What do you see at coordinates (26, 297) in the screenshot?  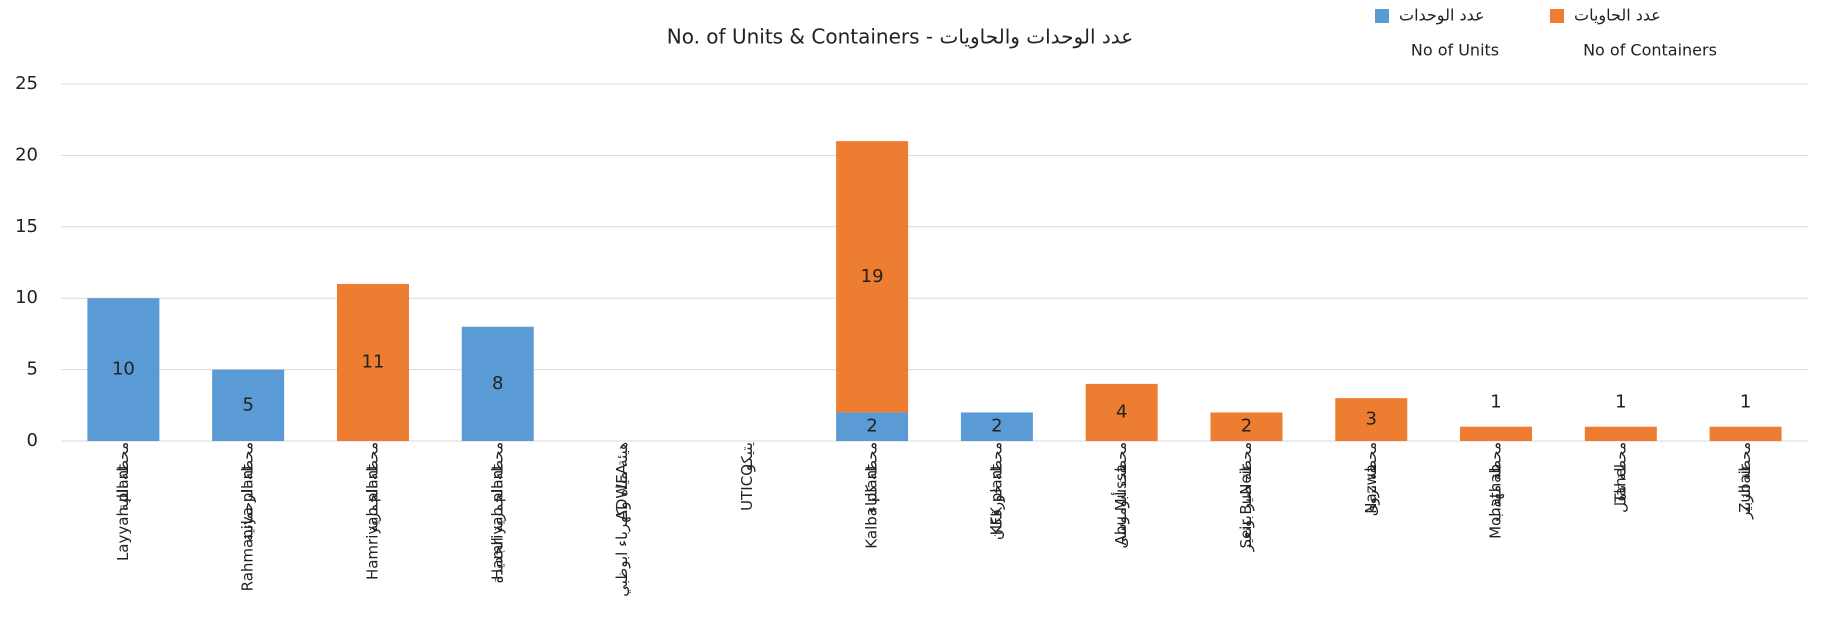 I see `y-tick-label: 10` at bounding box center [26, 297].